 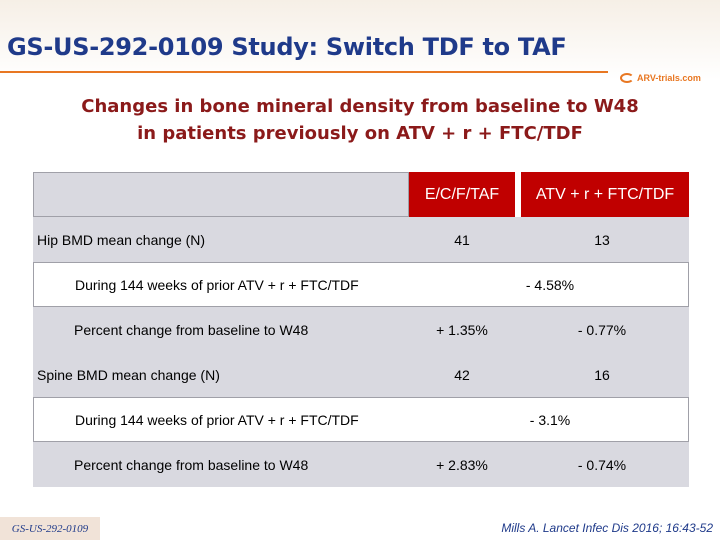 I want to click on row-value-col-2: - 0.77%, so click(x=602, y=329).